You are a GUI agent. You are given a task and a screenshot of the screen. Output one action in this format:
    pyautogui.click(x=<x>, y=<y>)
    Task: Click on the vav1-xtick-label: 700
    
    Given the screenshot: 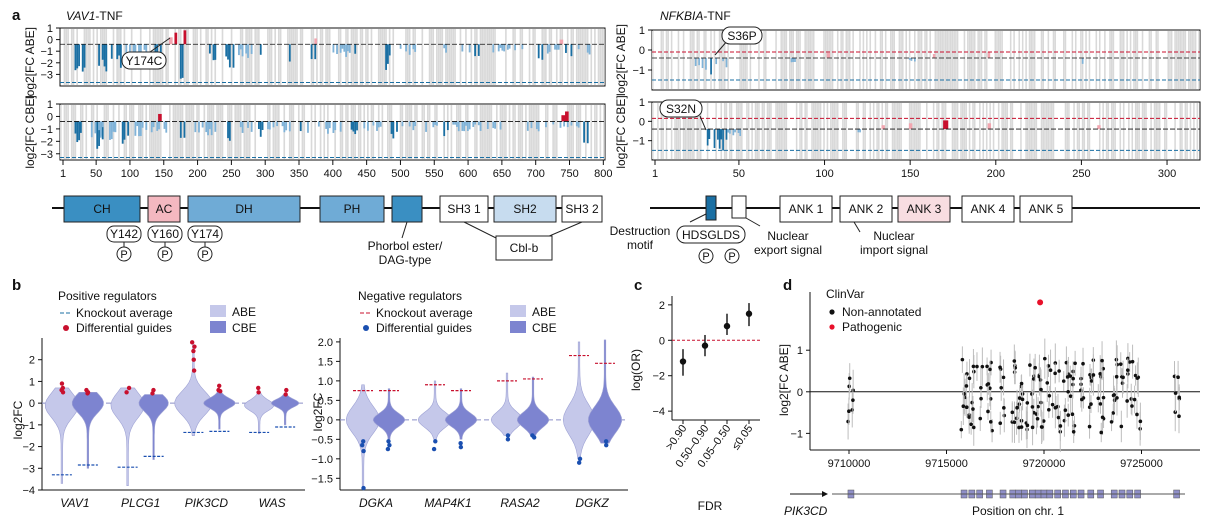 What is the action you would take?
    pyautogui.click(x=536, y=174)
    